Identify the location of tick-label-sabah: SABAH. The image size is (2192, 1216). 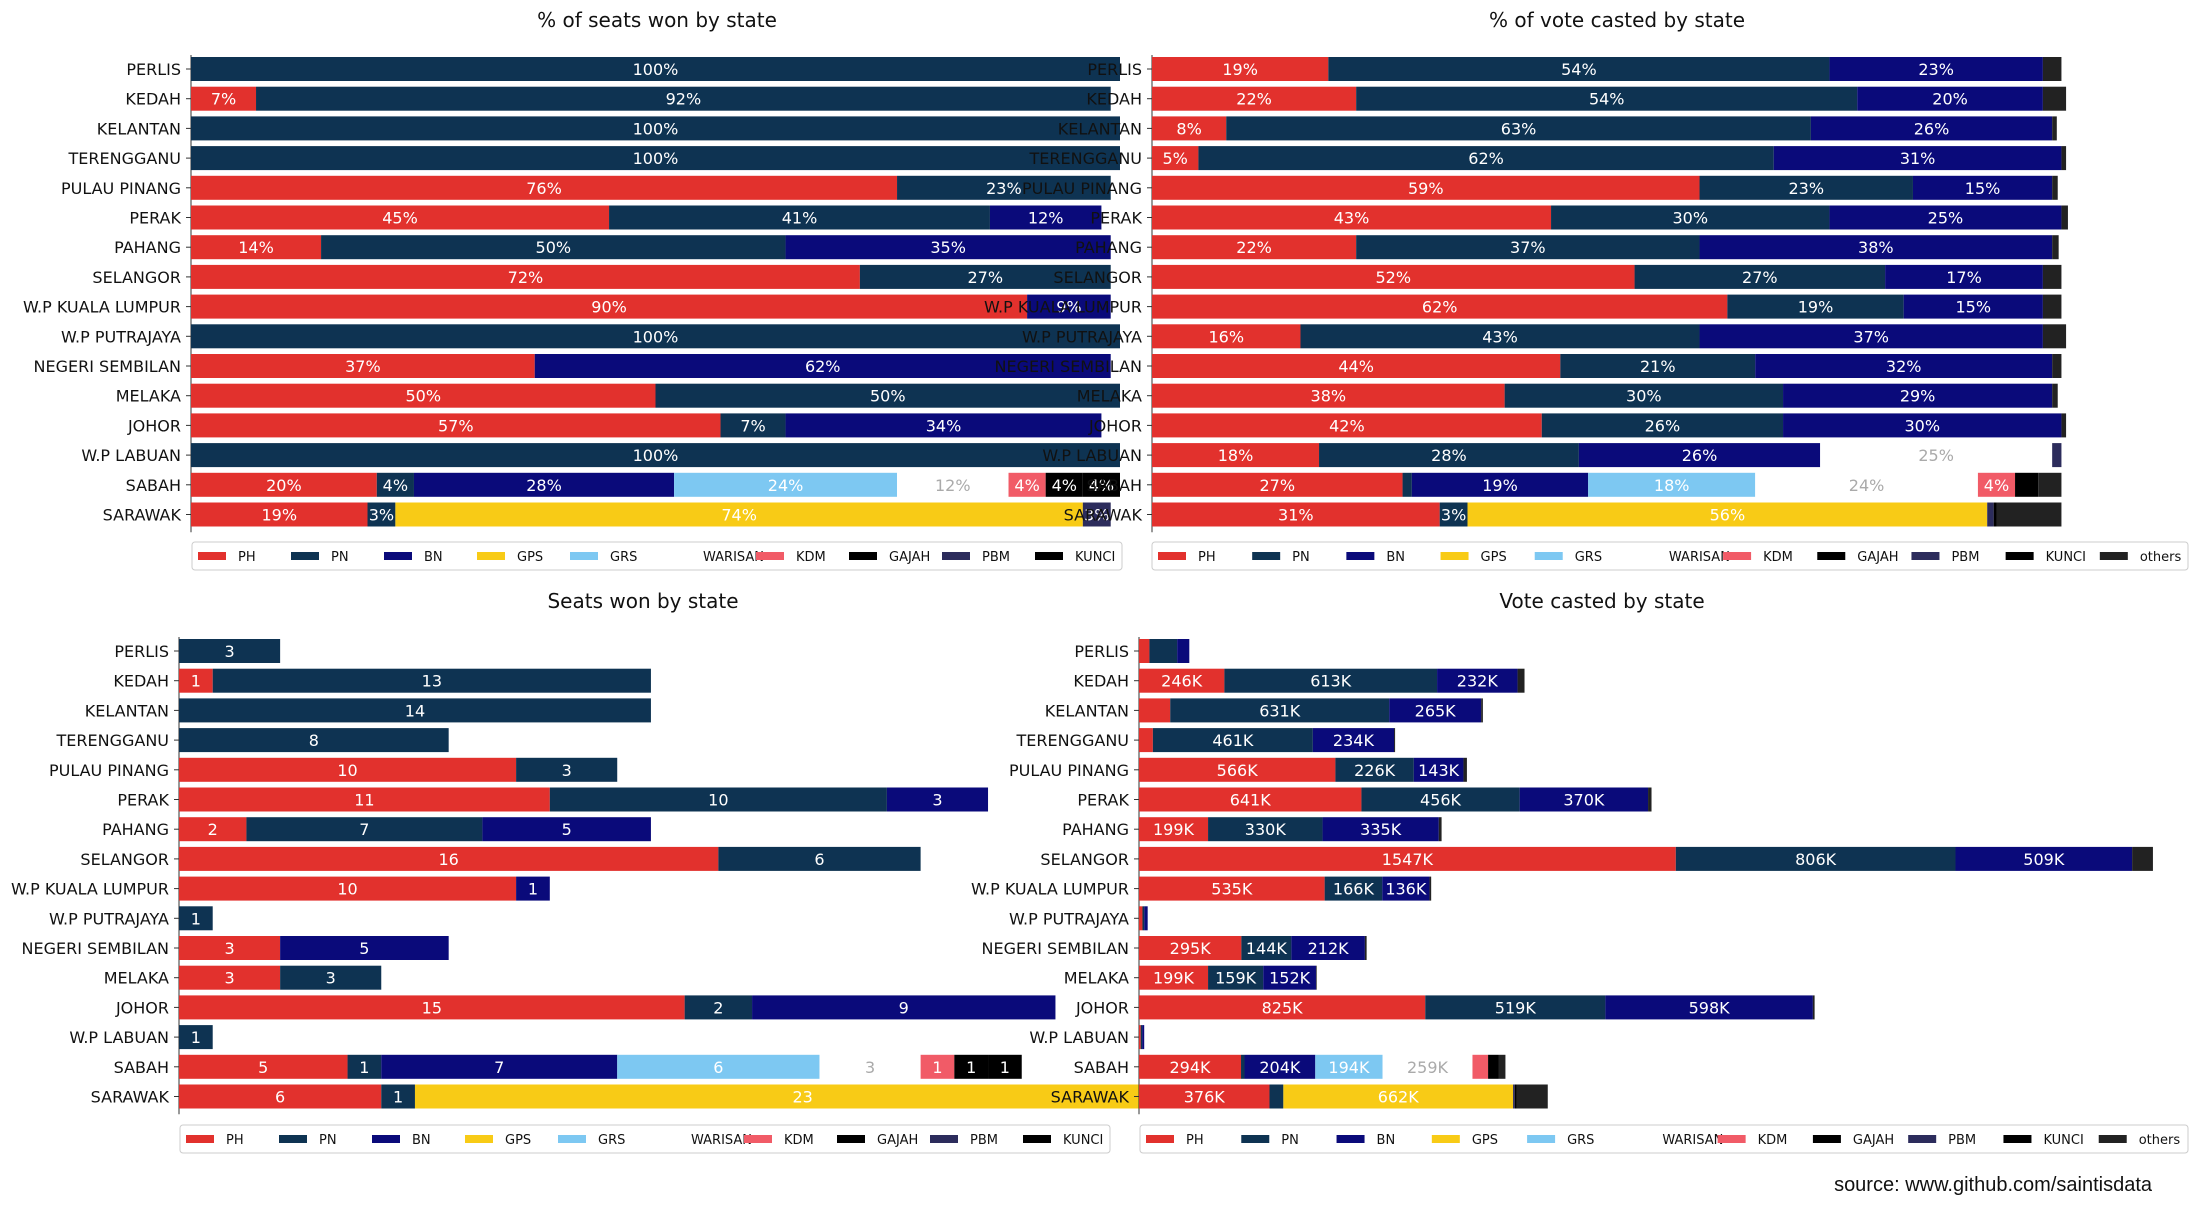
(153, 485).